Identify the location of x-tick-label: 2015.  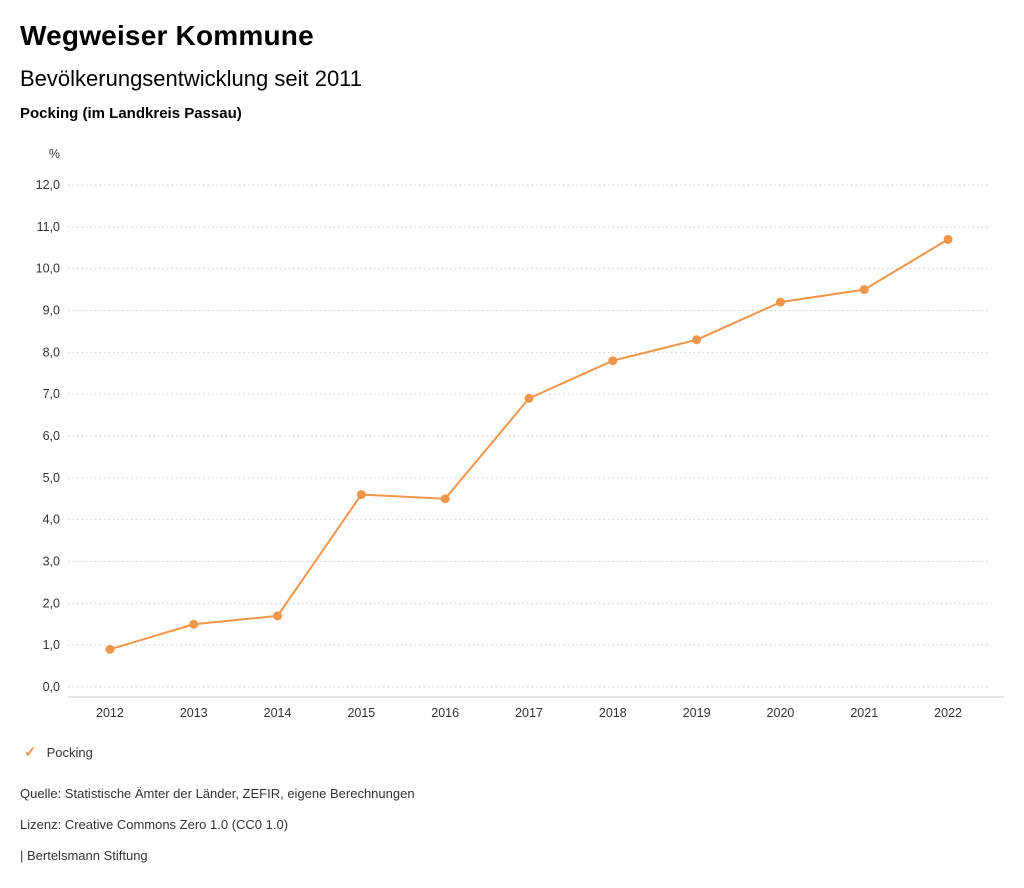
(361, 713).